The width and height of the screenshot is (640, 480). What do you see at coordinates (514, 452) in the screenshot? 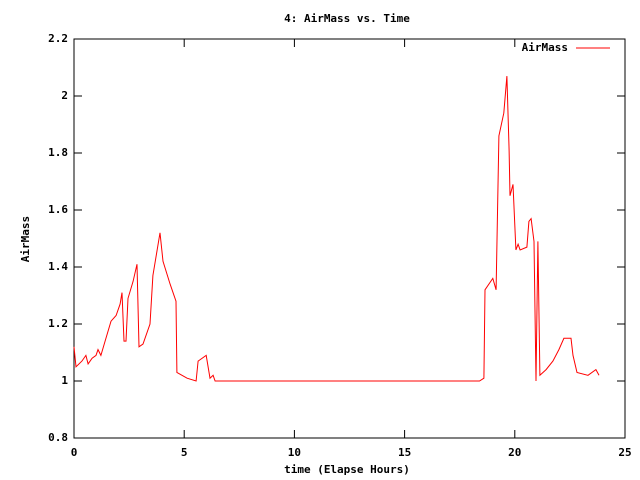
I see `x-tick-label: 20` at bounding box center [514, 452].